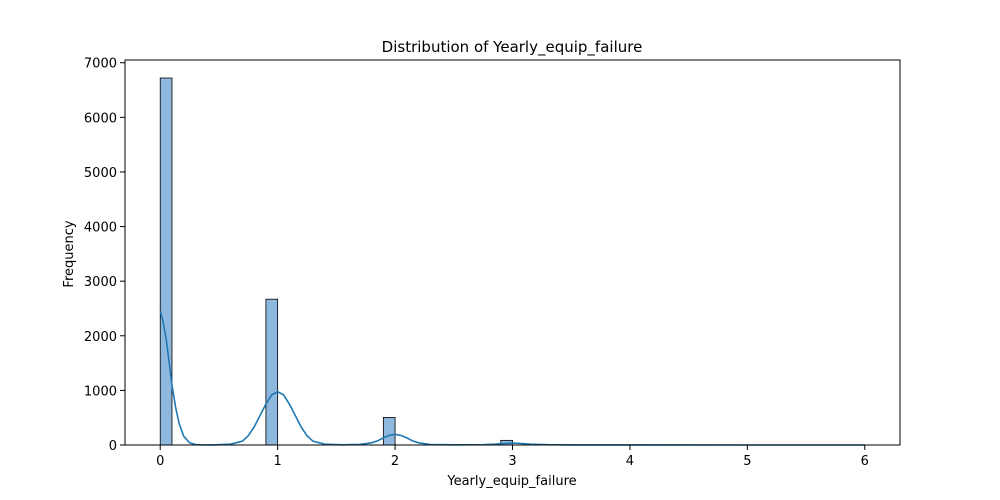 Image resolution: width=1000 pixels, height=500 pixels. I want to click on y-axis-ticks: 0 1000 2000 3000 4000 5000 6000 7000, so click(104, 255).